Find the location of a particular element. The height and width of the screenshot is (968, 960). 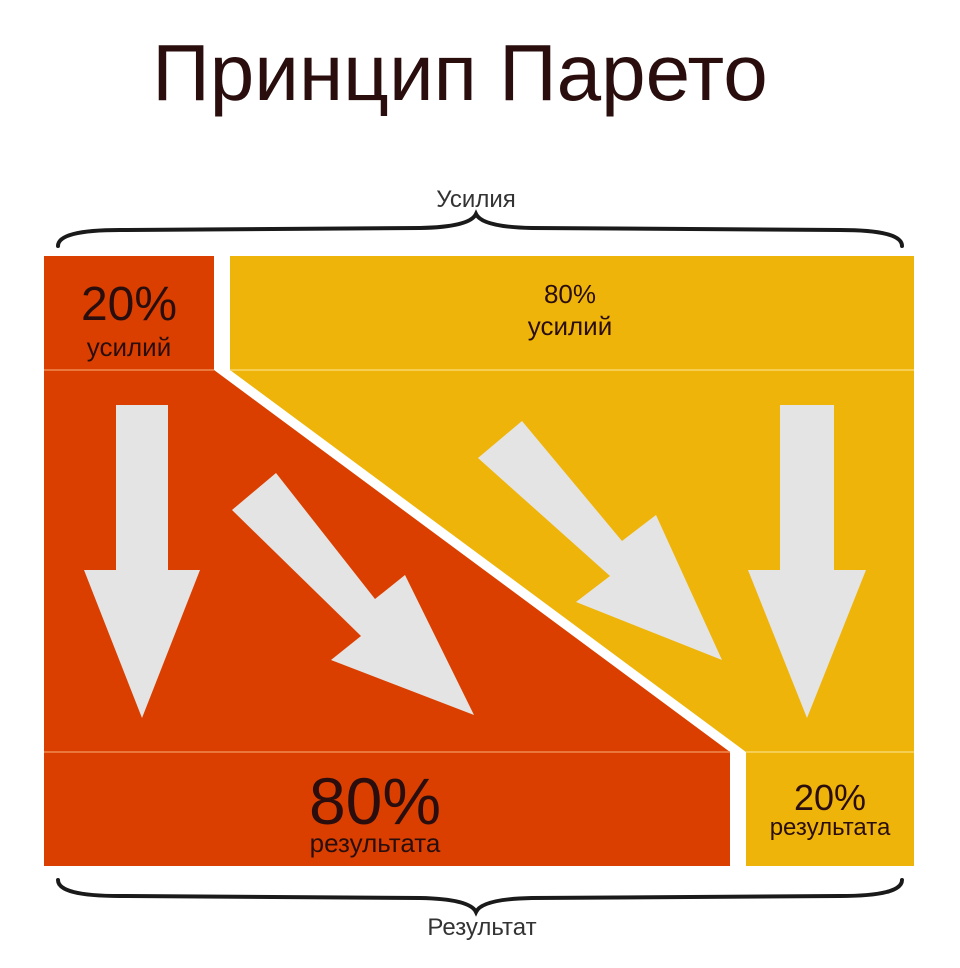

bottom-brace is located at coordinates (480, 897).